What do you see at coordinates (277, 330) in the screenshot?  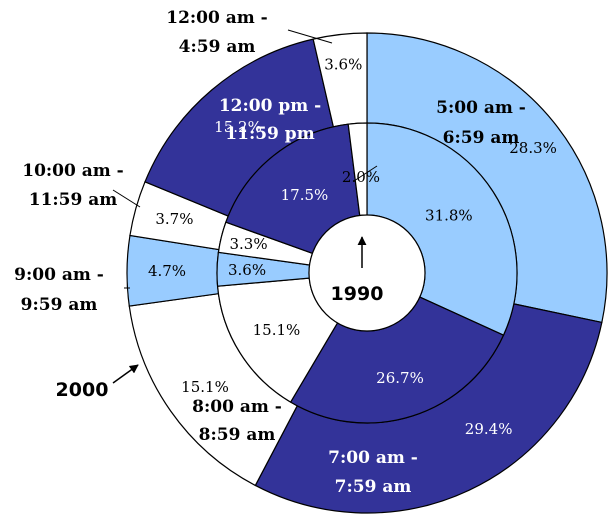 I see `inner-value-label: 15.1%` at bounding box center [277, 330].